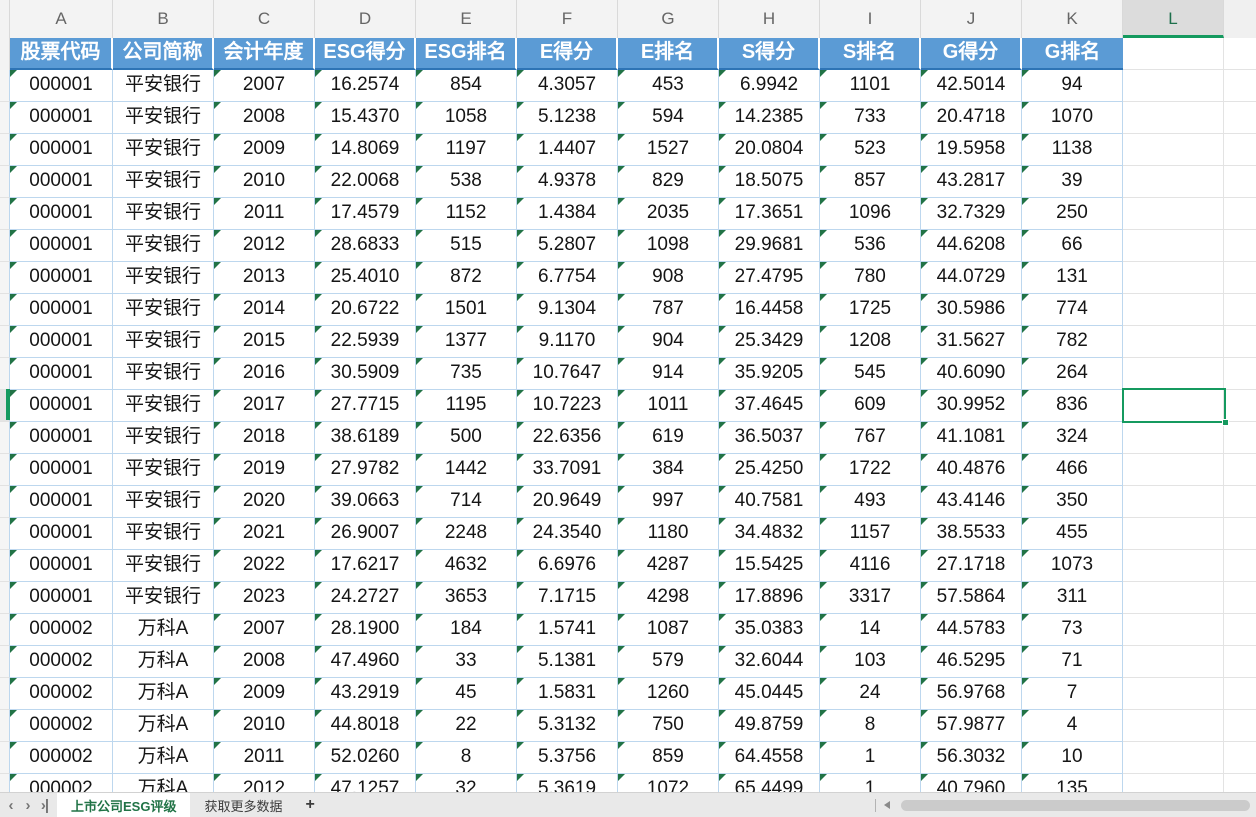 Image resolution: width=1256 pixels, height=817 pixels. I want to click on cell: 28.1900, so click(365, 630).